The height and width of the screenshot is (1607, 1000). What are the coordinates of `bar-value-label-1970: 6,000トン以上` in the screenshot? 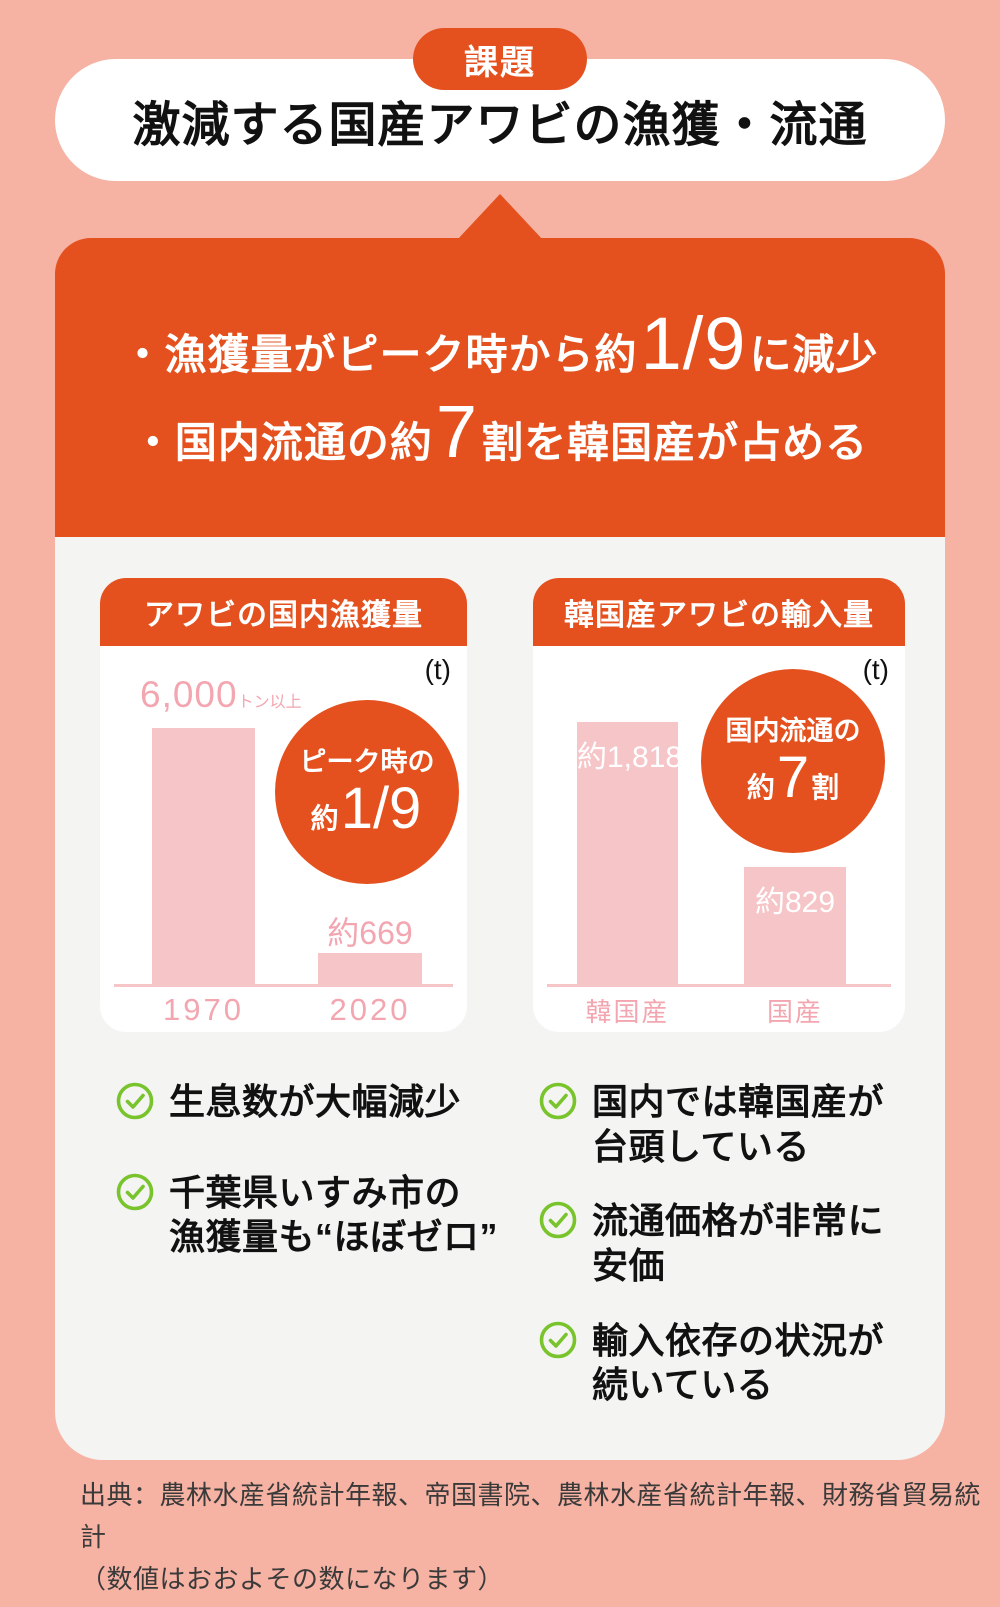 It's located at (221, 695).